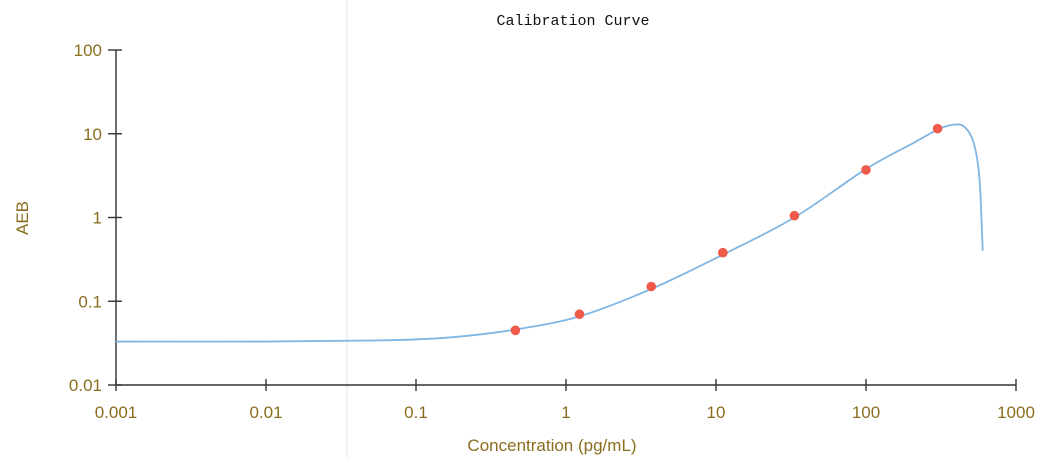  Describe the element at coordinates (90, 301) in the screenshot. I see `y-tick-label: 0.1` at that location.